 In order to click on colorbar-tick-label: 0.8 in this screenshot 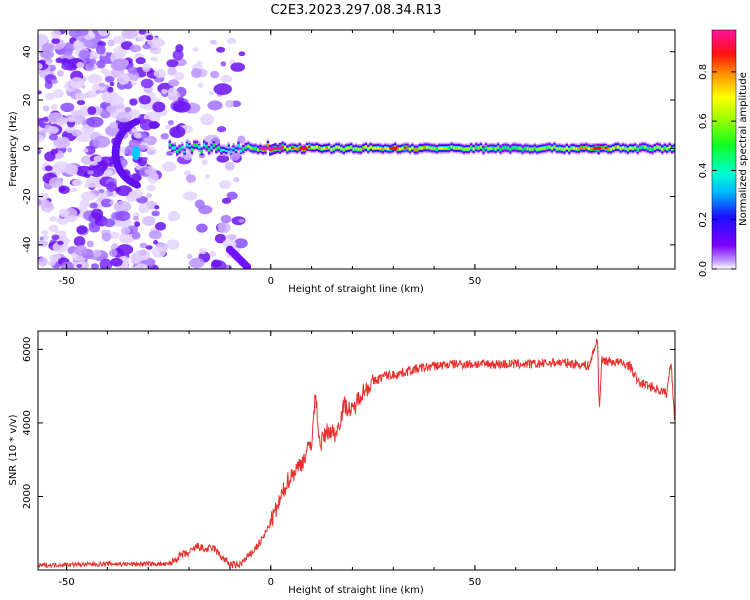, I will do `click(703, 72)`.